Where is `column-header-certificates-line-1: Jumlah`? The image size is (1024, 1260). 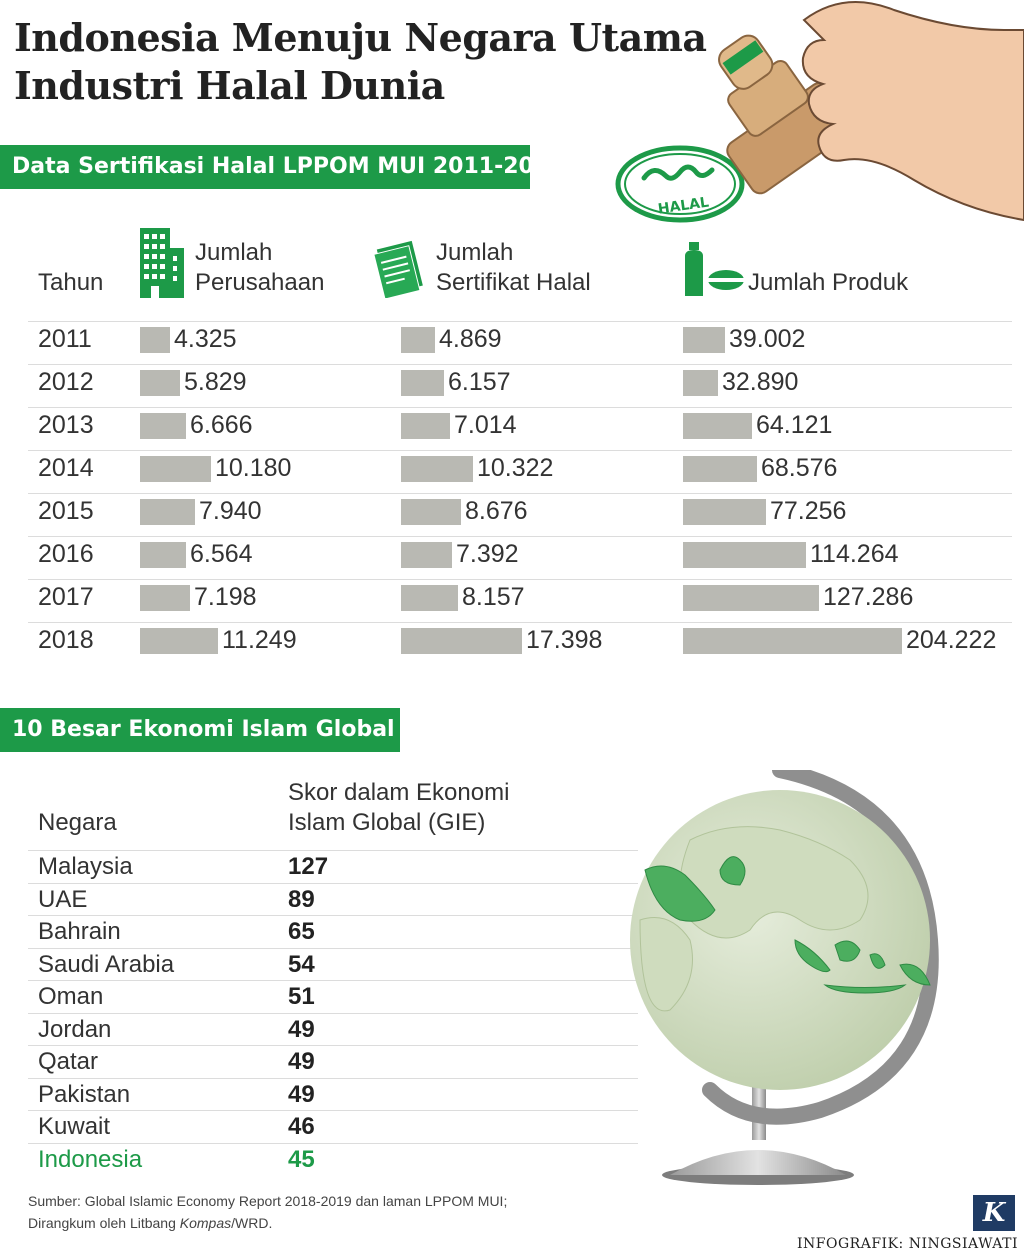 column-header-certificates-line-1: Jumlah is located at coordinates (475, 252).